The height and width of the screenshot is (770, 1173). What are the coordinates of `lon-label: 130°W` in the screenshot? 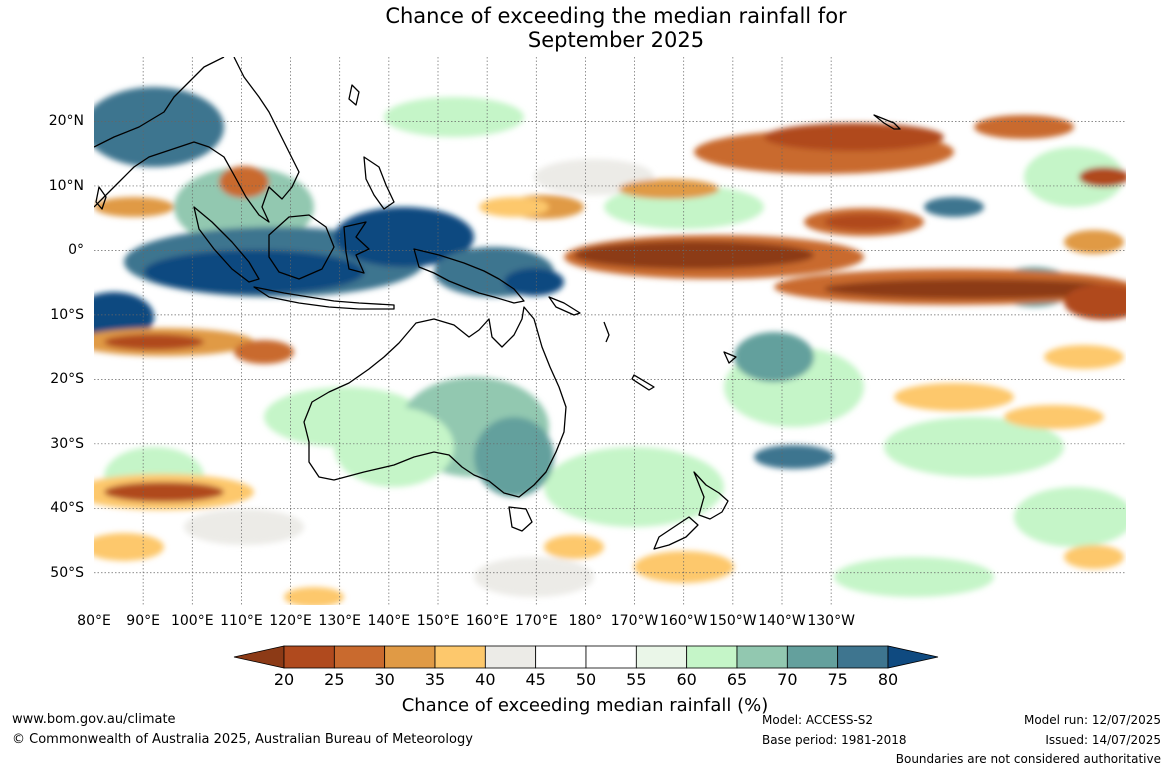 It's located at (831, 621).